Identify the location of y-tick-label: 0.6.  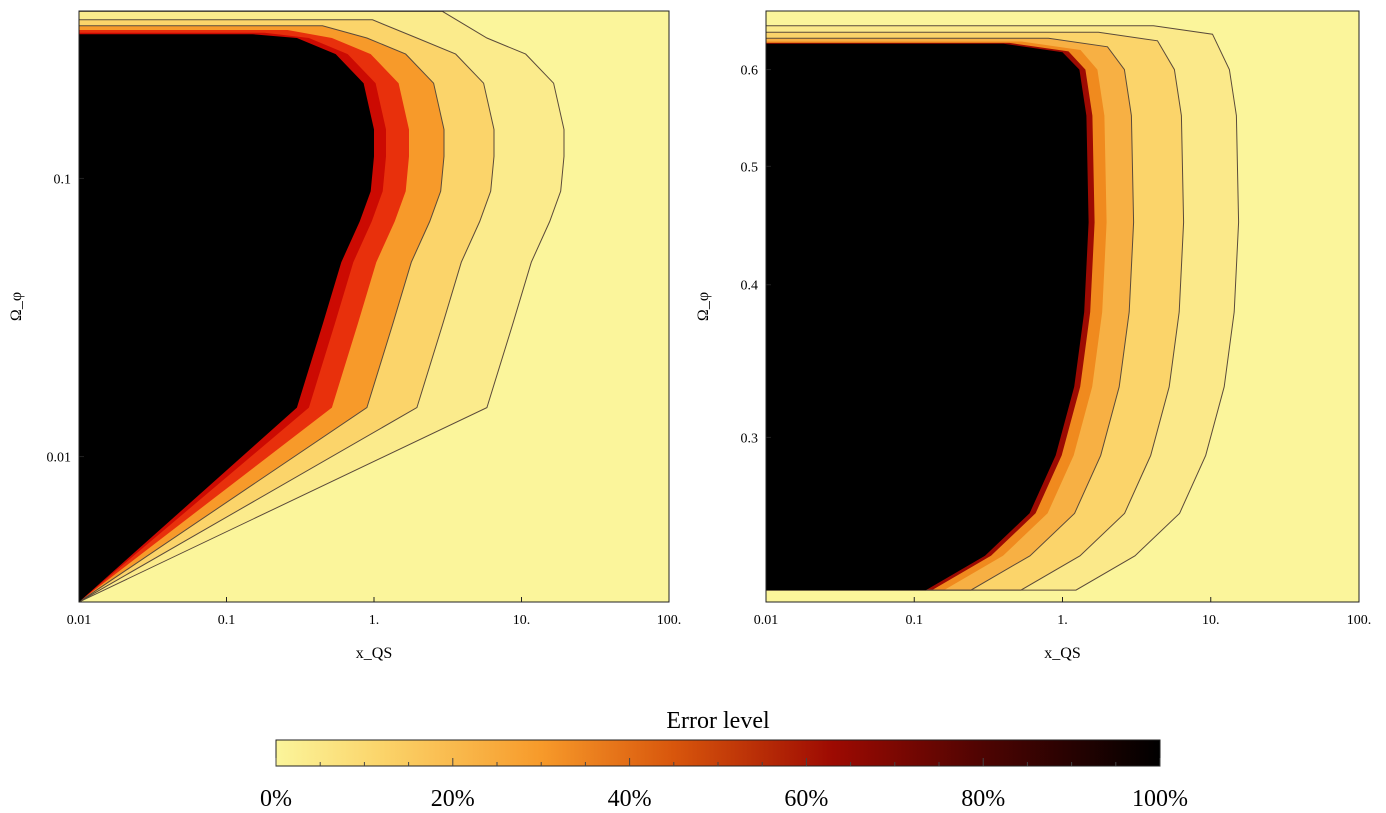
(750, 71).